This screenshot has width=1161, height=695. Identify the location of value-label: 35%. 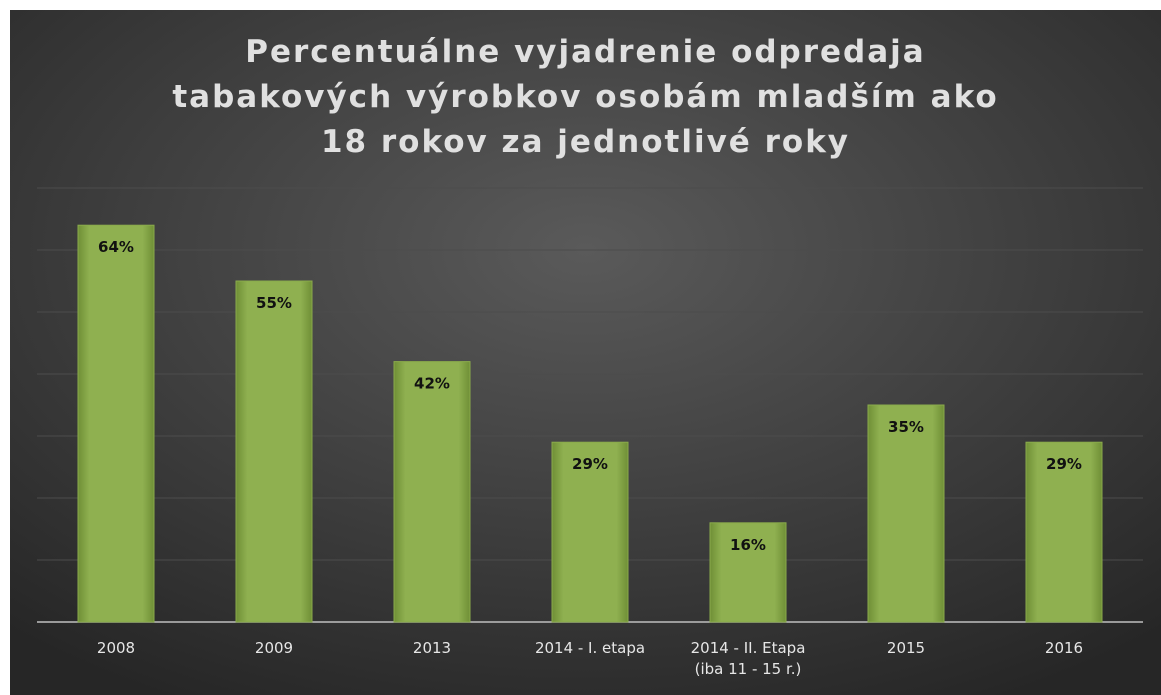
(906, 427).